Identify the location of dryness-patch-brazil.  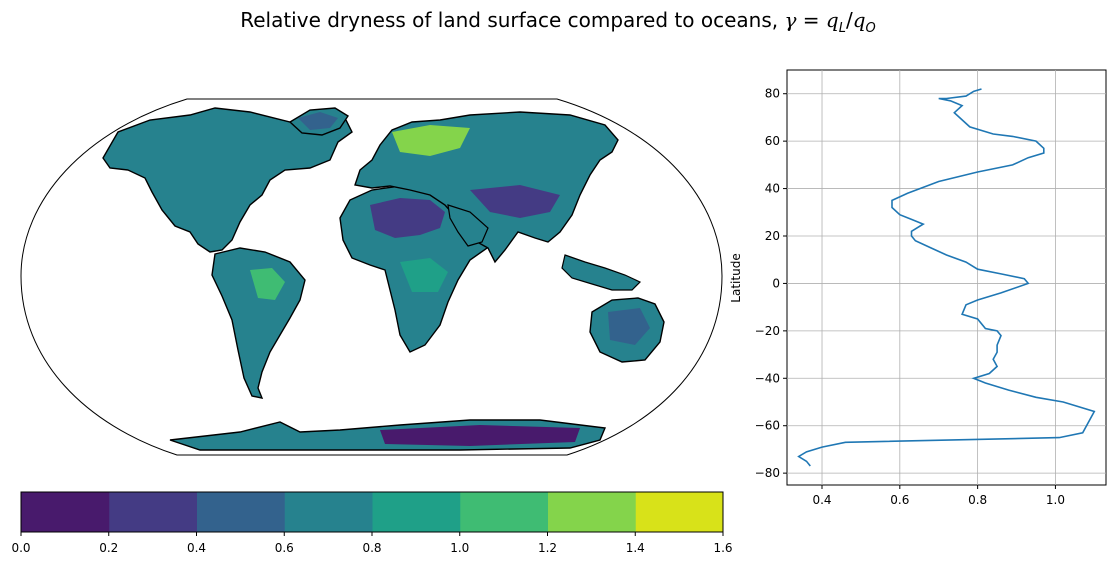
(267, 284).